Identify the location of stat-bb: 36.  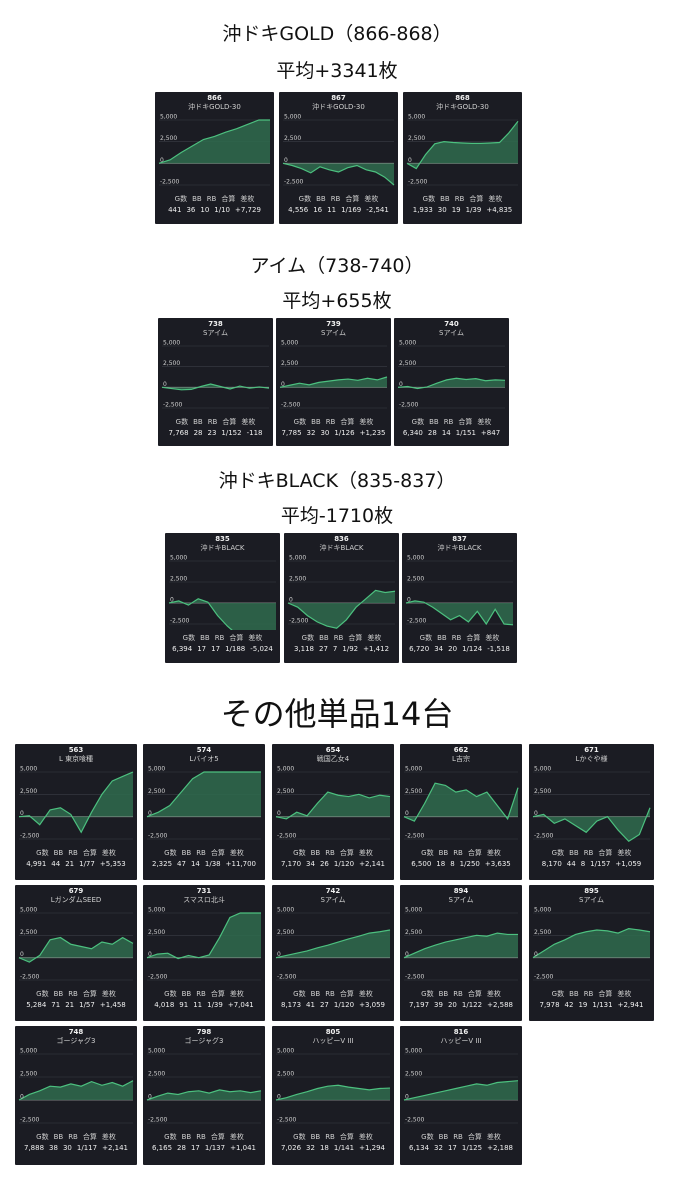
(191, 210).